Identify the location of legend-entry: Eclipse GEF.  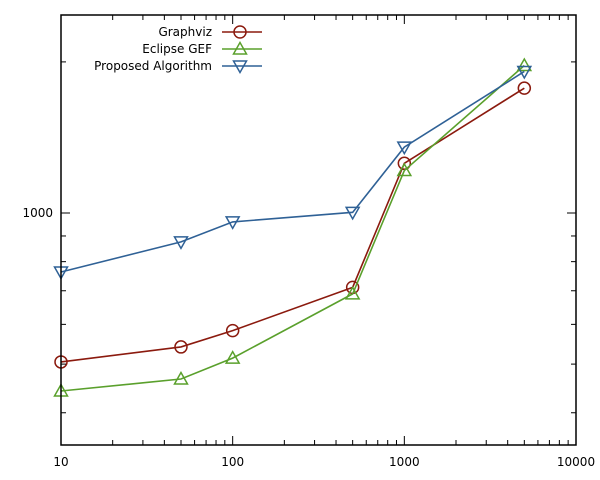
(202, 48).